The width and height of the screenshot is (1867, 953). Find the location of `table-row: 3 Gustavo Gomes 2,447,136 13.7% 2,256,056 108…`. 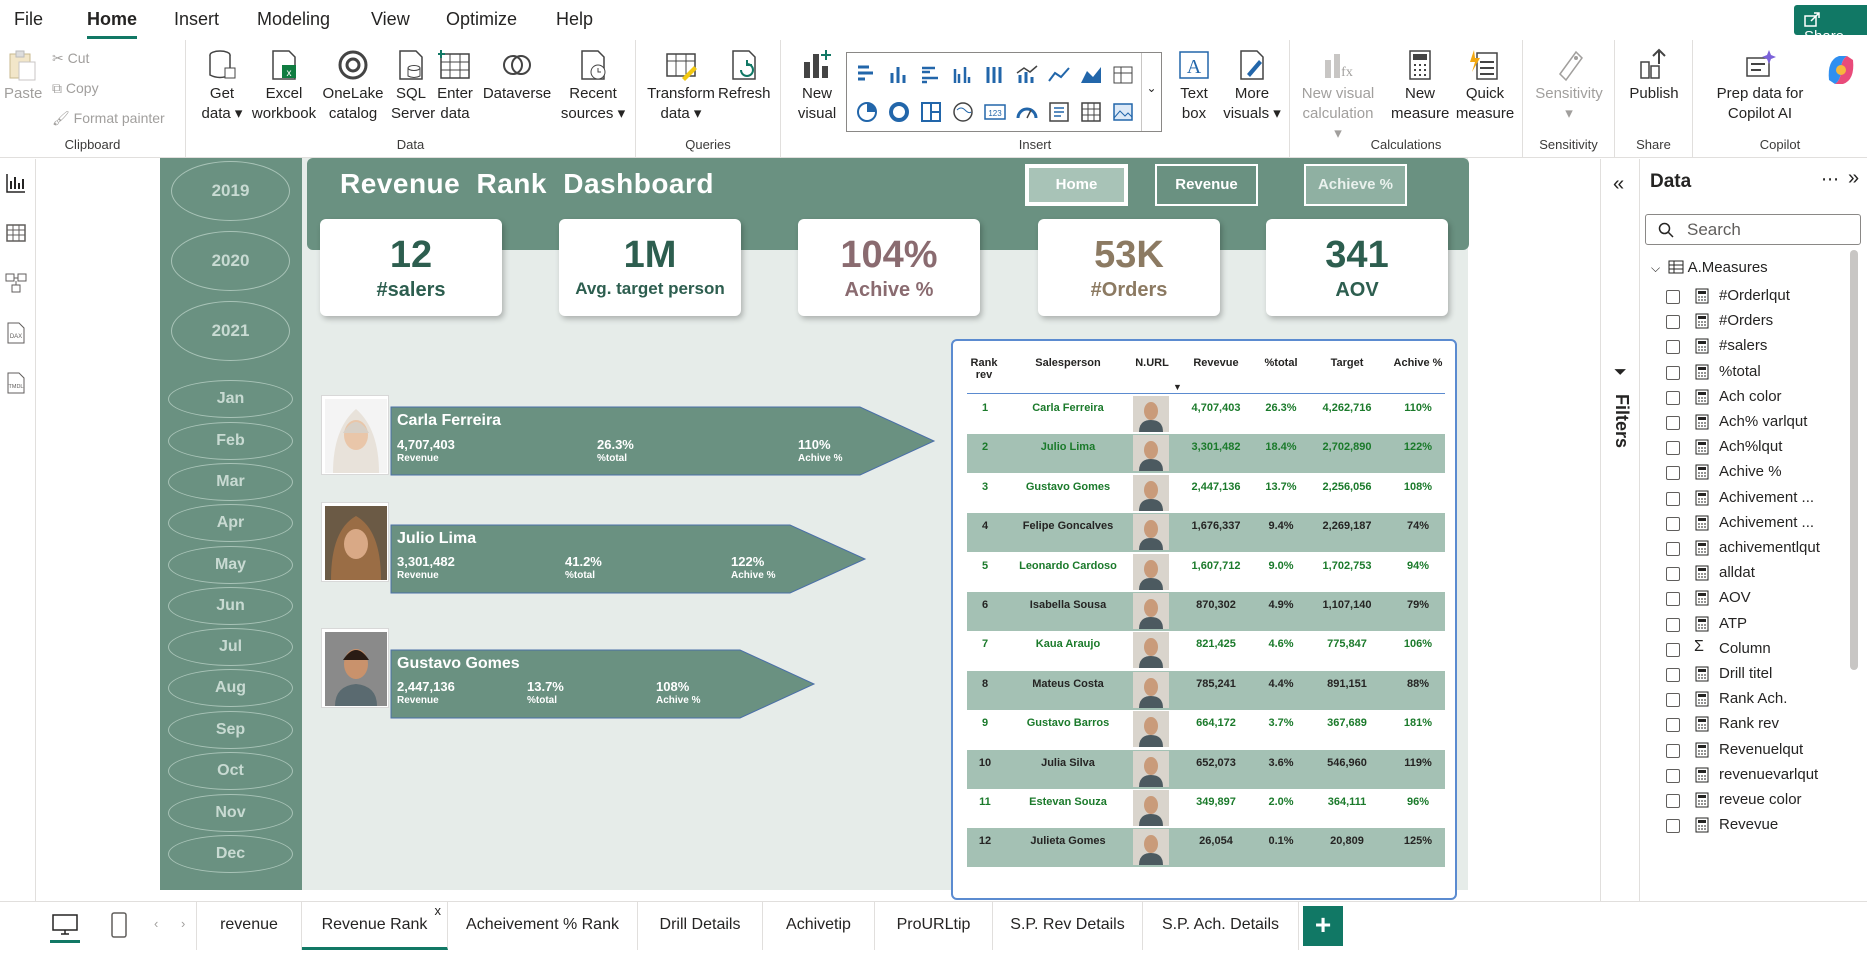

table-row: 3 Gustavo Gomes 2,447,136 13.7% 2,256,056 108… is located at coordinates (1206, 493).